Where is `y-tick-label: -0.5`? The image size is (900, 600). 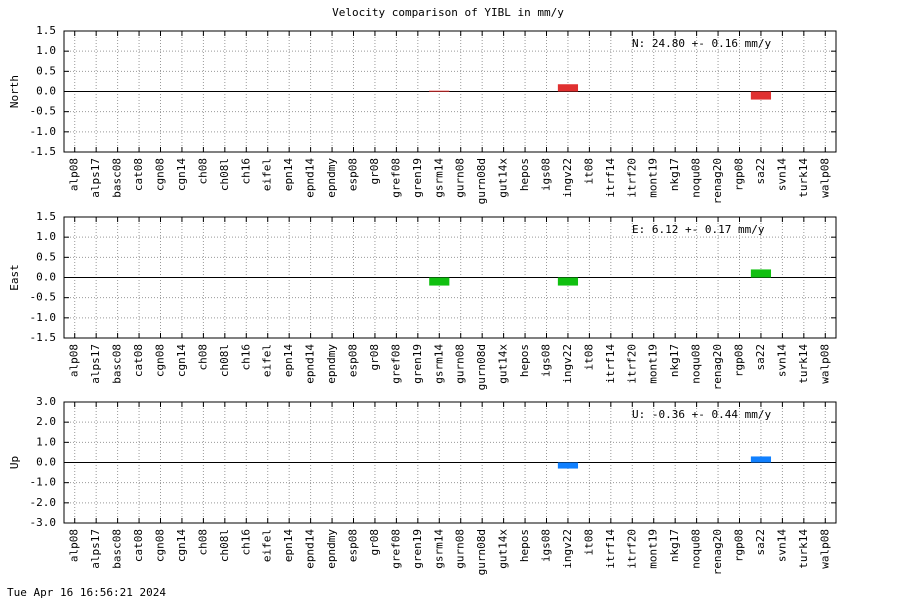 y-tick-label: -0.5 is located at coordinates (43, 111).